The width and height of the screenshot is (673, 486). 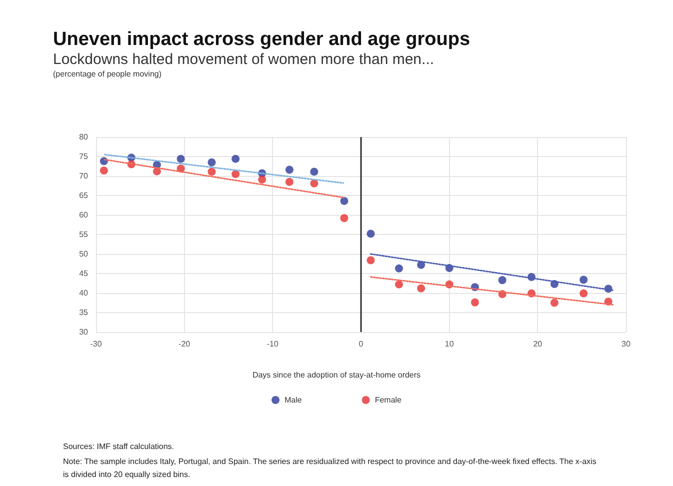 What do you see at coordinates (84, 273) in the screenshot?
I see `y-tick-label: 45` at bounding box center [84, 273].